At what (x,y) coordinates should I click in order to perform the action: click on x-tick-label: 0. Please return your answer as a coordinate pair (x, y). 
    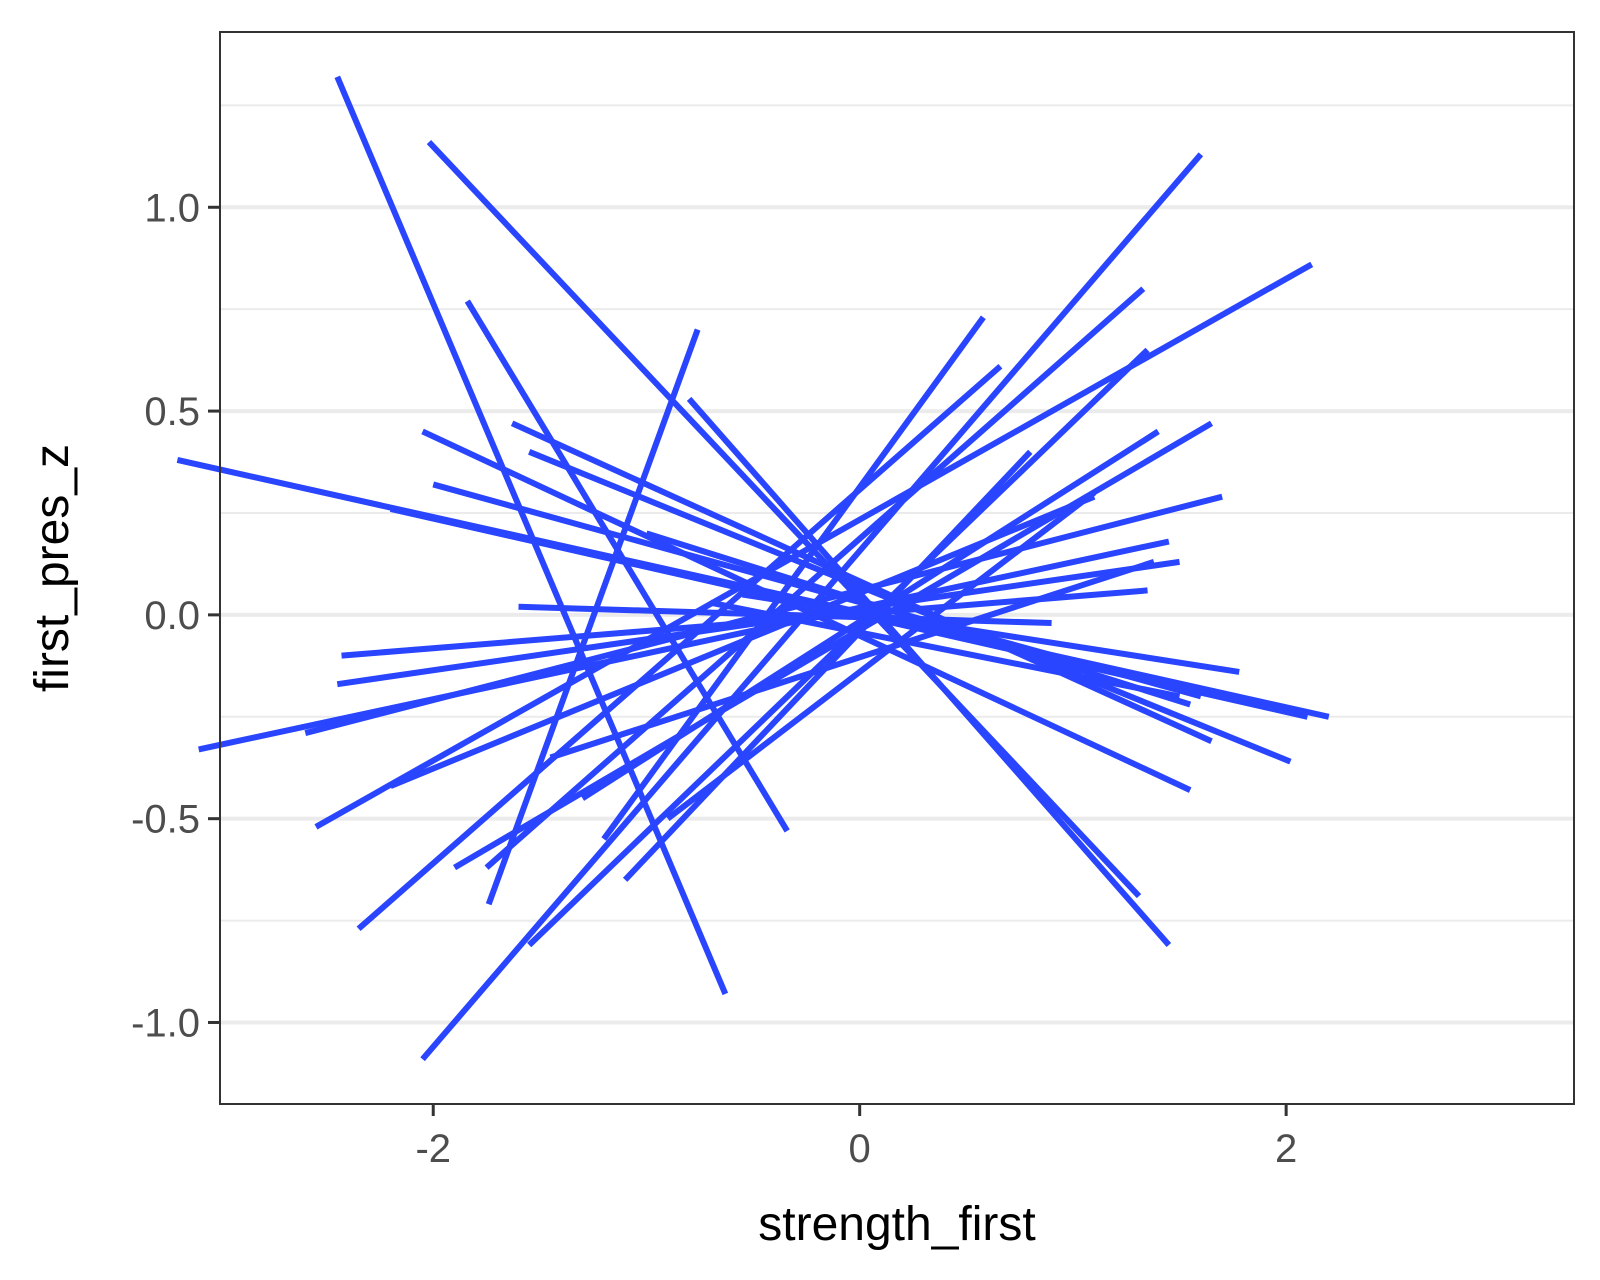
    Looking at the image, I should click on (860, 1149).